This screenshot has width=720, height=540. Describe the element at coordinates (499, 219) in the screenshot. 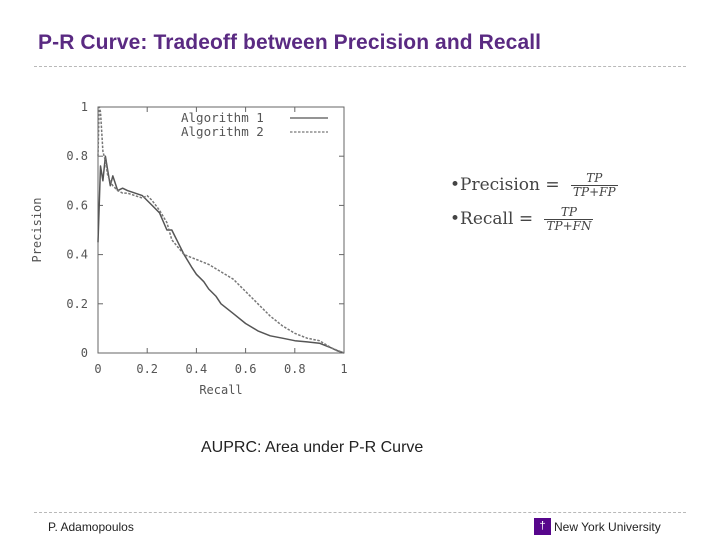

I see `formula-lhs: Recall =` at that location.